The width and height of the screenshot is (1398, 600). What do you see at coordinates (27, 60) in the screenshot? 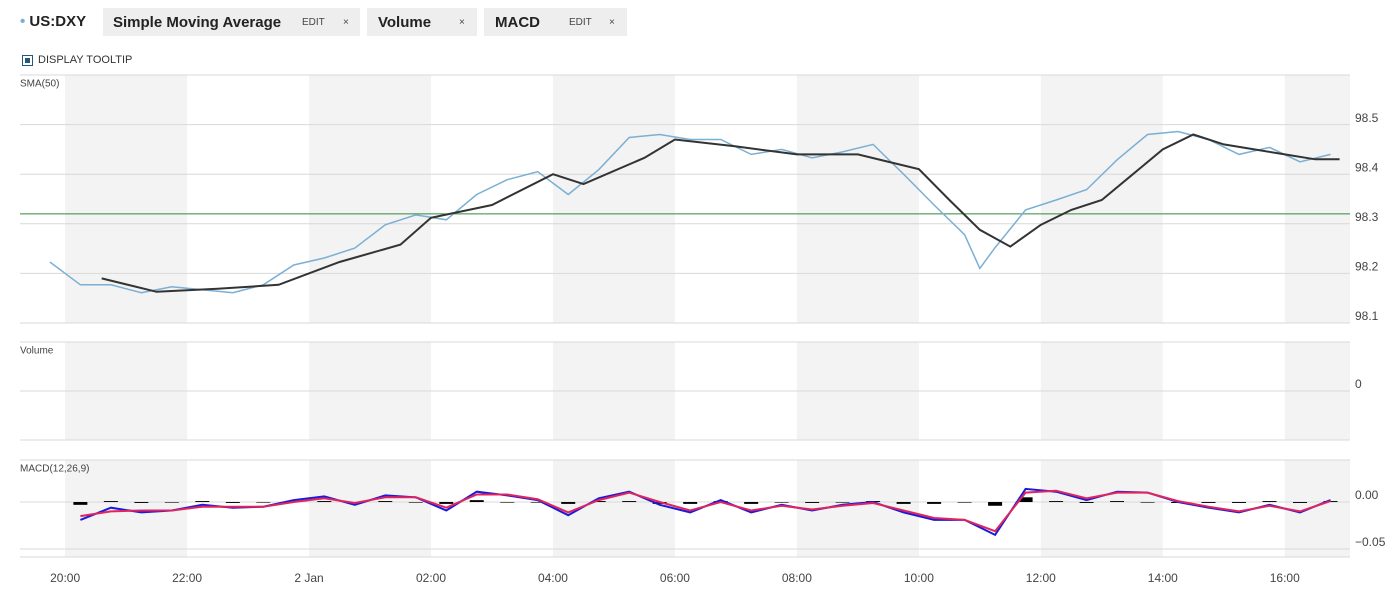
I see `checkbox` at bounding box center [27, 60].